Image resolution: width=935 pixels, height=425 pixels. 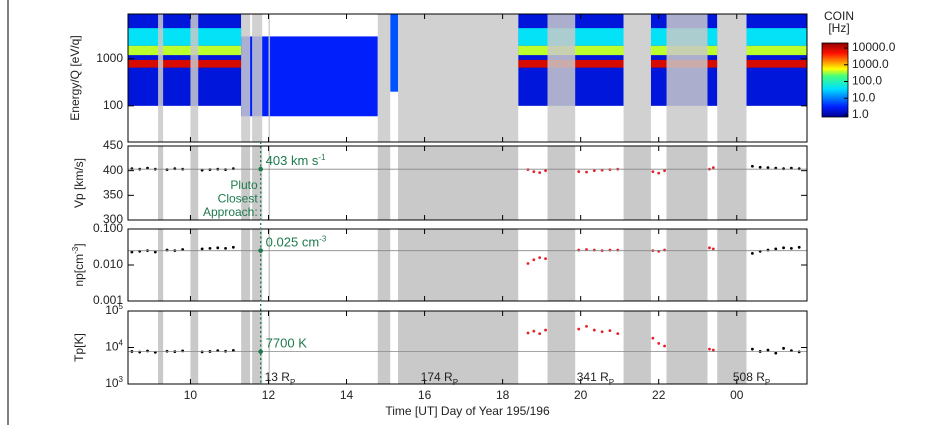 I want to click on y-tick-label: 300, so click(x=113, y=219).